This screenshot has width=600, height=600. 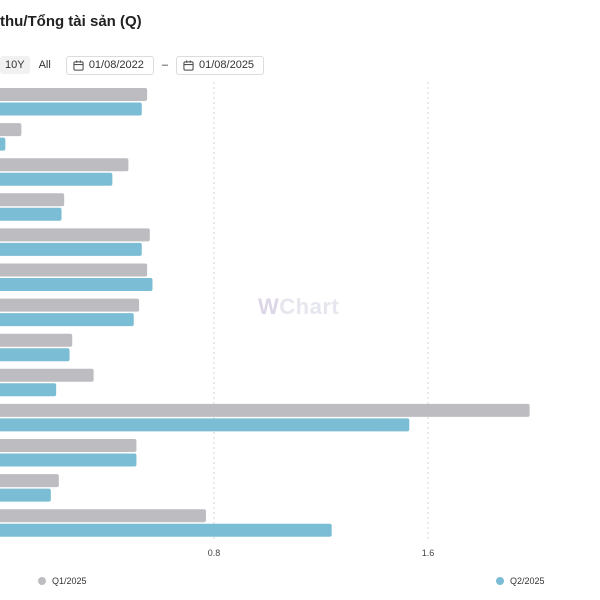 I want to click on legend-label: Q1/2025, so click(x=69, y=581).